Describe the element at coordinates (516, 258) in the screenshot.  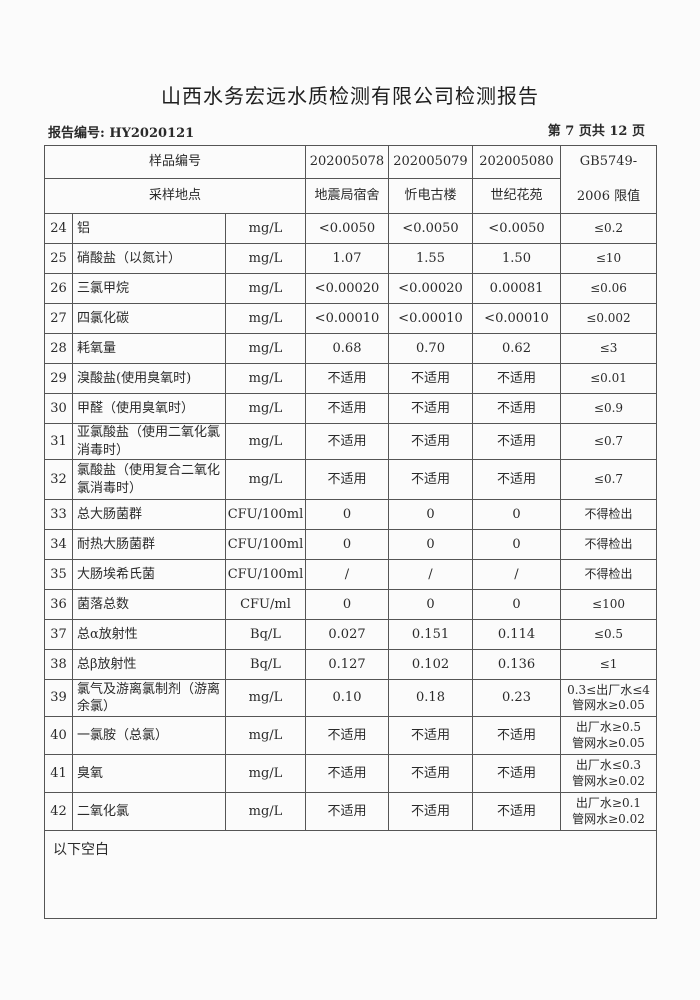
I see `value-cell: 1.50` at that location.